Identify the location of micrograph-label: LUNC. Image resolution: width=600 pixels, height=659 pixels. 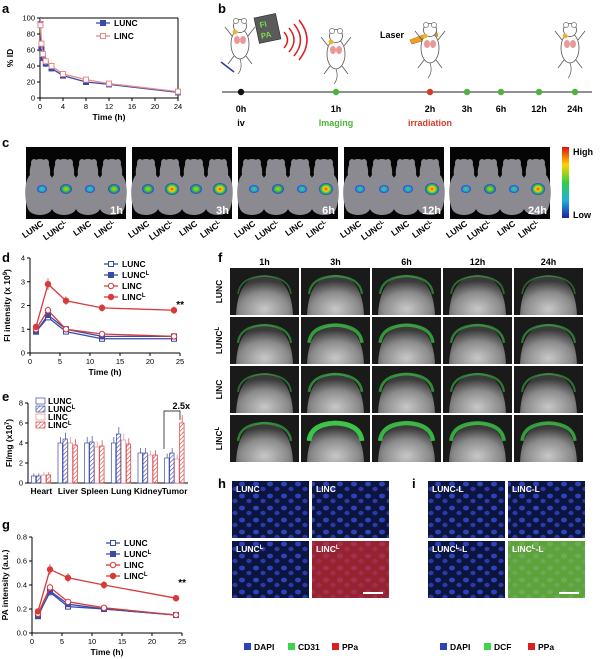
(248, 489).